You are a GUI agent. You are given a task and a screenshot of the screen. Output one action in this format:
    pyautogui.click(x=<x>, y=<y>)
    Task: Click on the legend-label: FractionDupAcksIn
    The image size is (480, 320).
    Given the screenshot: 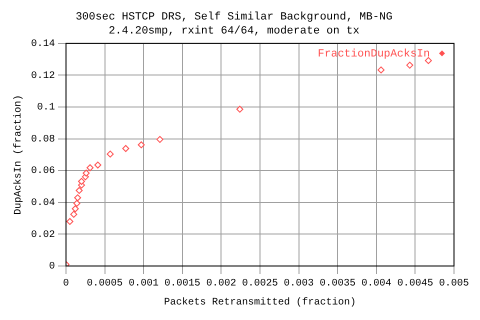 What is the action you would take?
    pyautogui.click(x=374, y=54)
    